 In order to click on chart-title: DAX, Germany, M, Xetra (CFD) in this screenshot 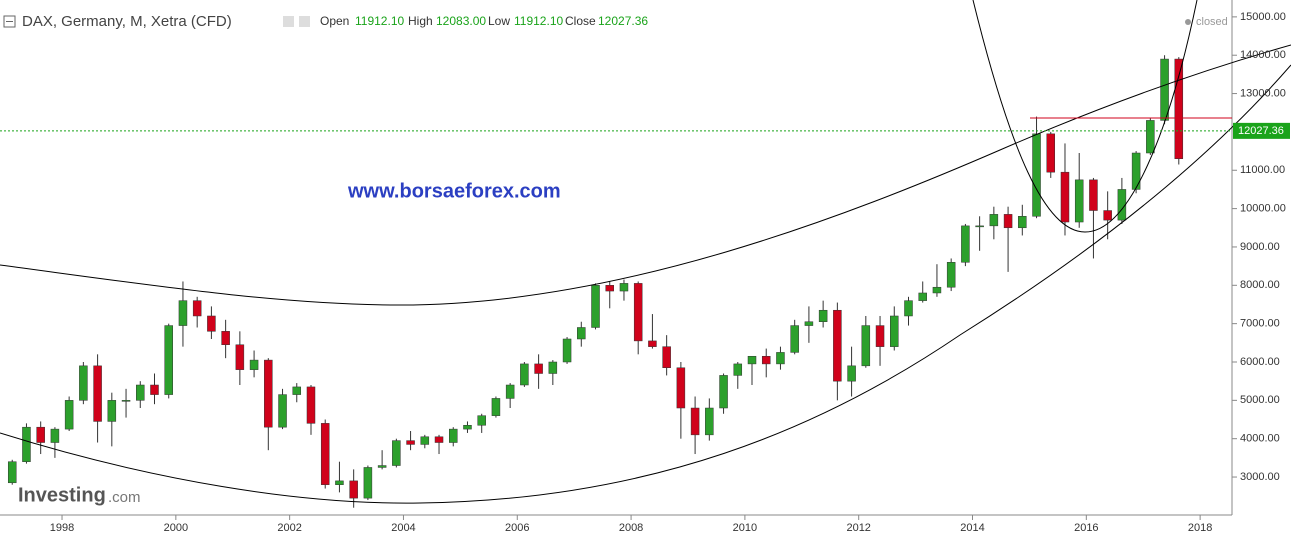, I will do `click(127, 21)`.